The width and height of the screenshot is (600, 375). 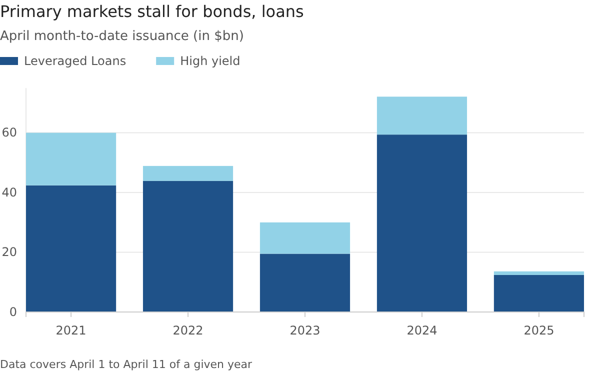 I want to click on x-tick-label: 2023, so click(x=305, y=330).